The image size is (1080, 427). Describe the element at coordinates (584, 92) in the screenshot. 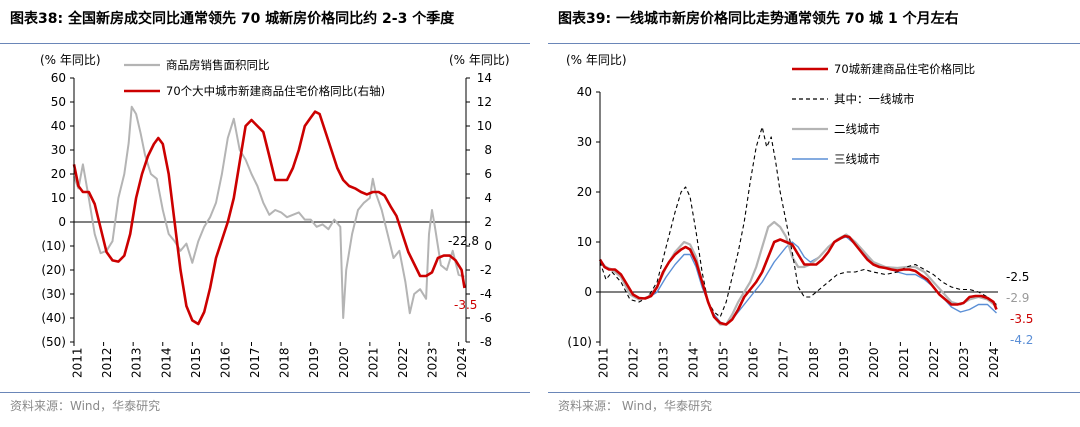

I see `y-tick-label: 40` at that location.